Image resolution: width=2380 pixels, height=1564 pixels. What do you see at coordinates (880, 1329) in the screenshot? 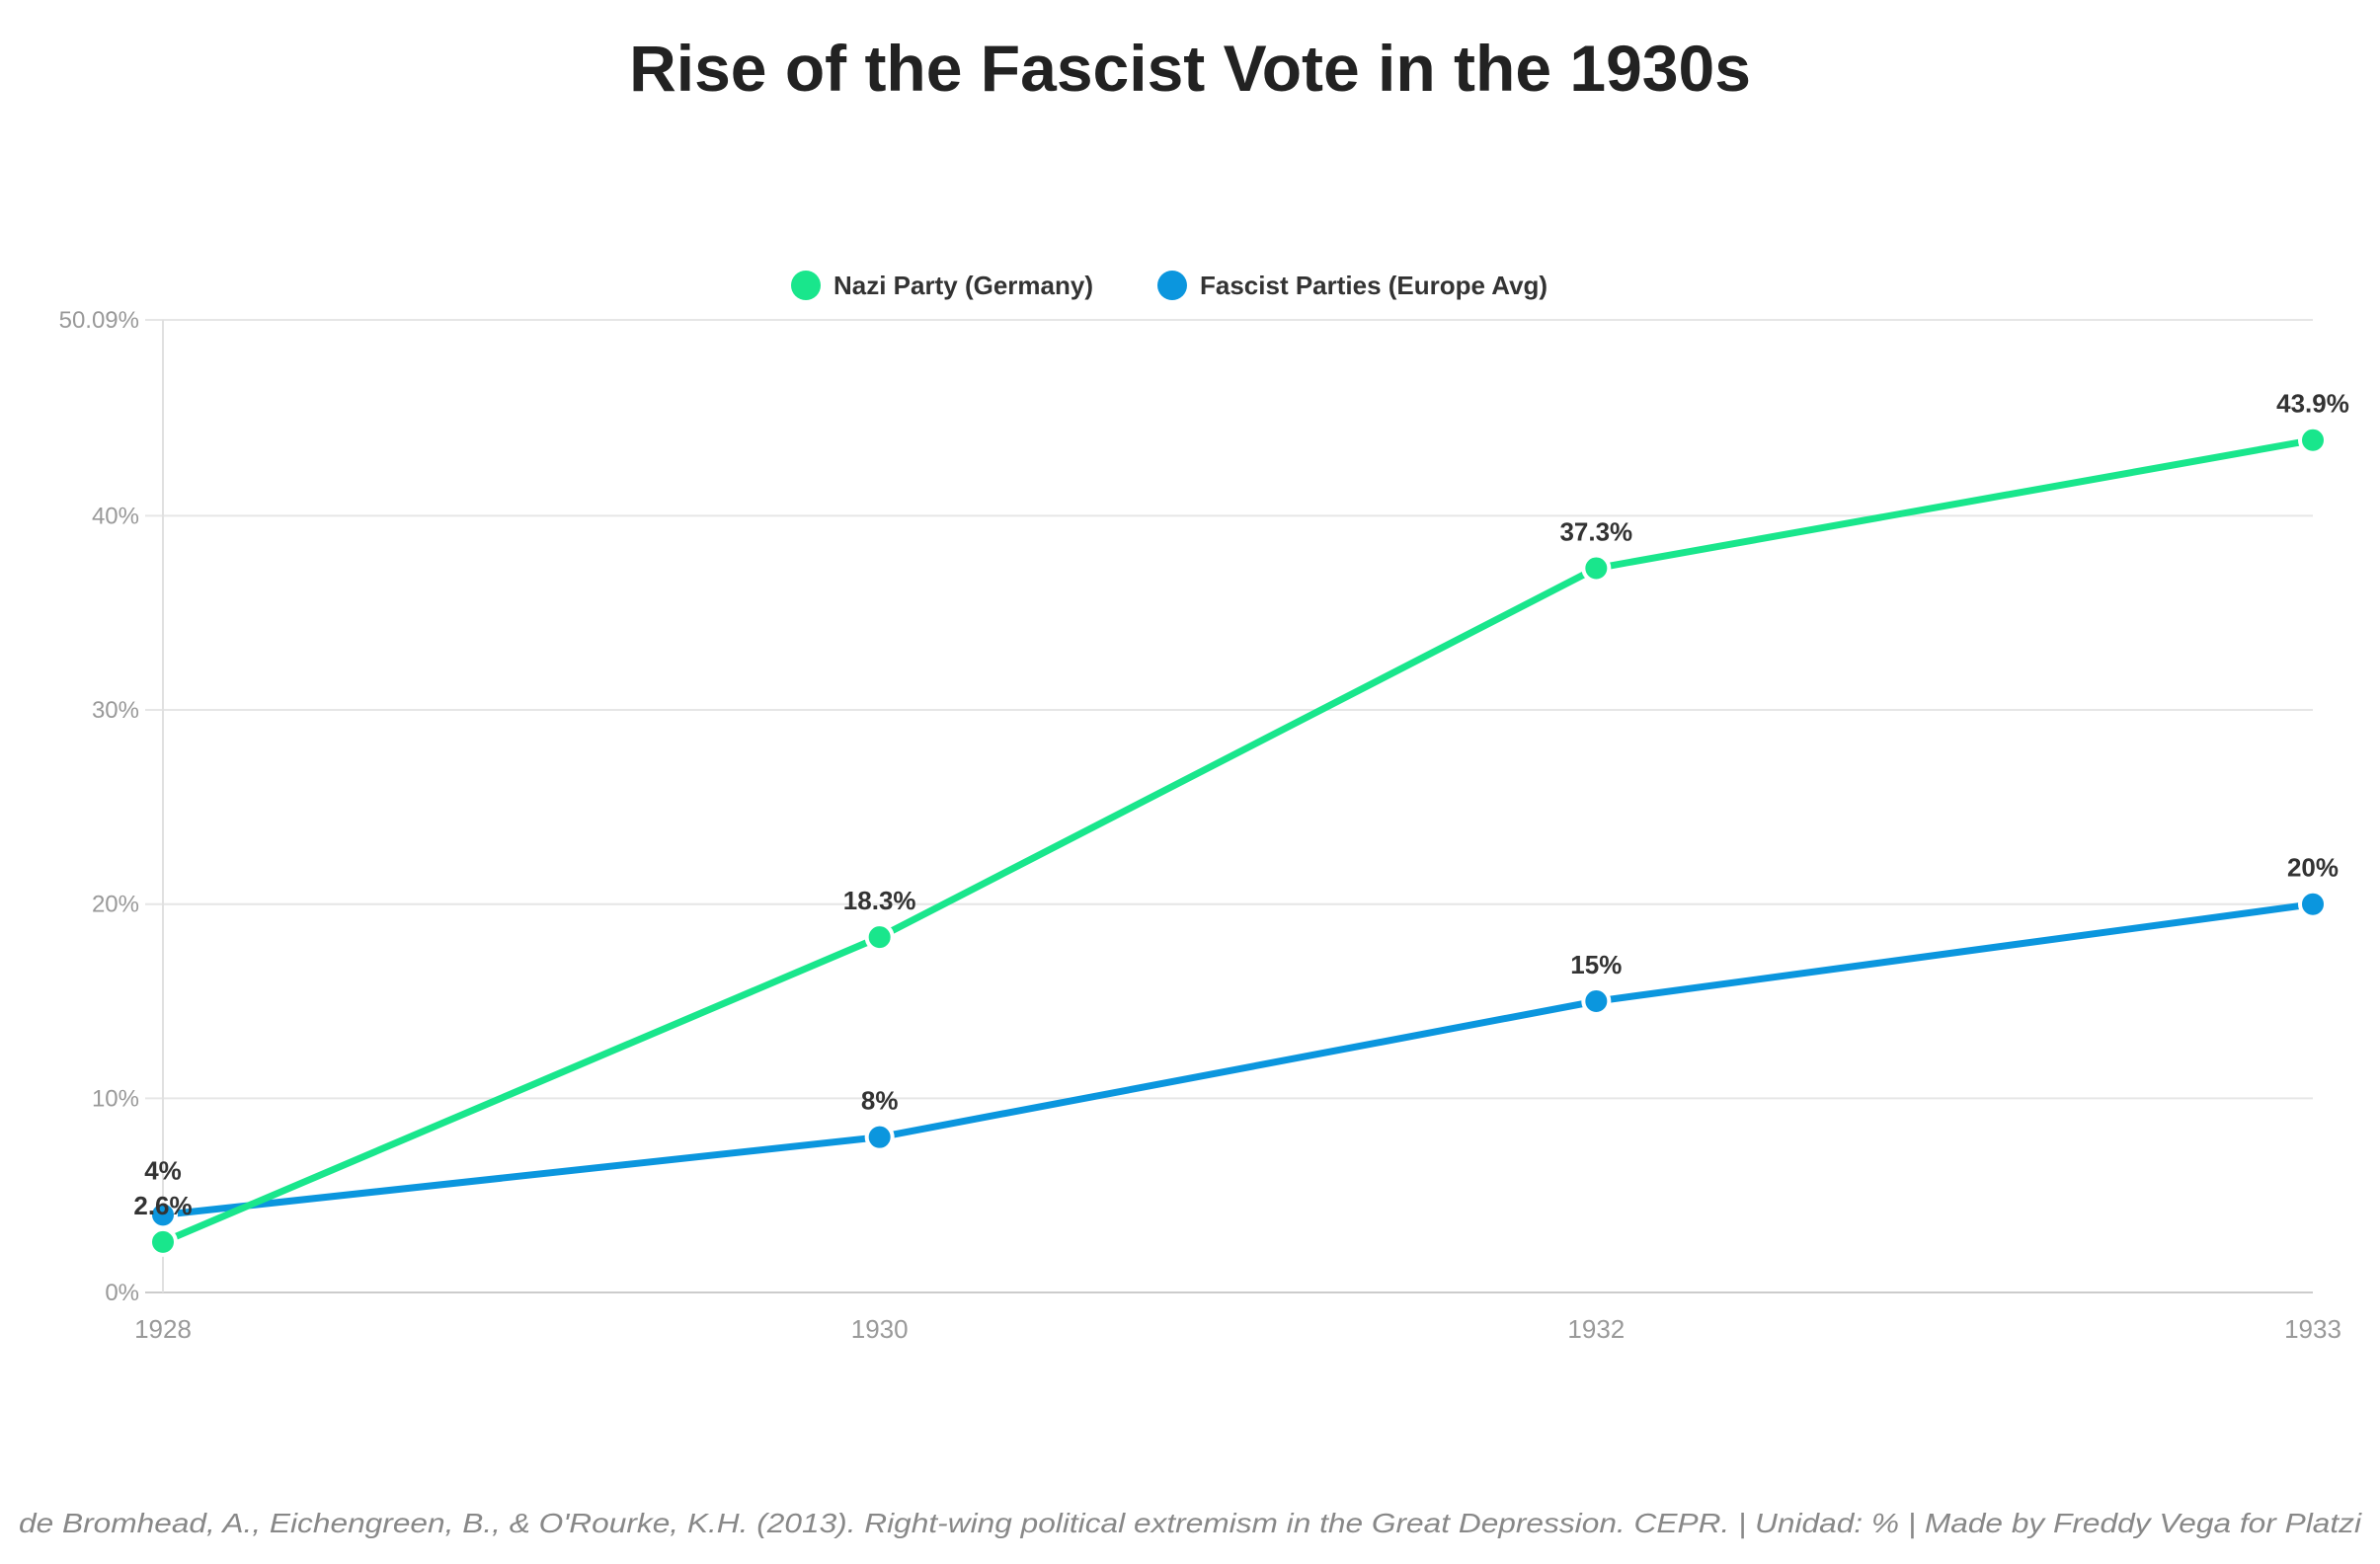
I see `x-tick-label: 1930` at bounding box center [880, 1329].